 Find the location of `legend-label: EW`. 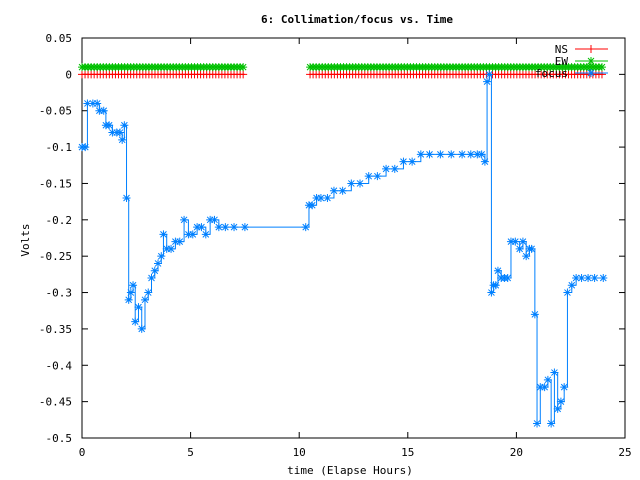

legend-label: EW is located at coordinates (562, 61).